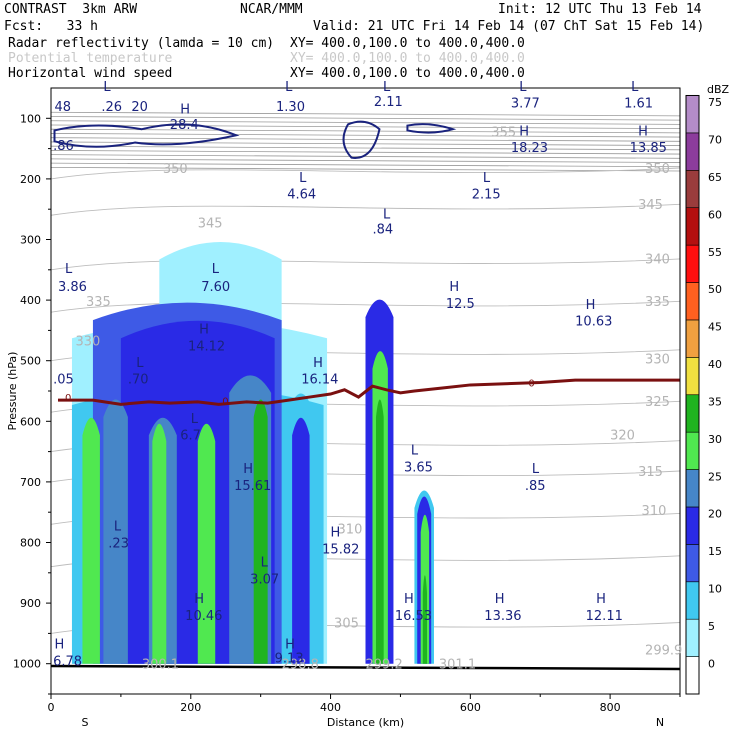  What do you see at coordinates (657, 402) in the screenshot?
I see `theta-label: 325` at bounding box center [657, 402].